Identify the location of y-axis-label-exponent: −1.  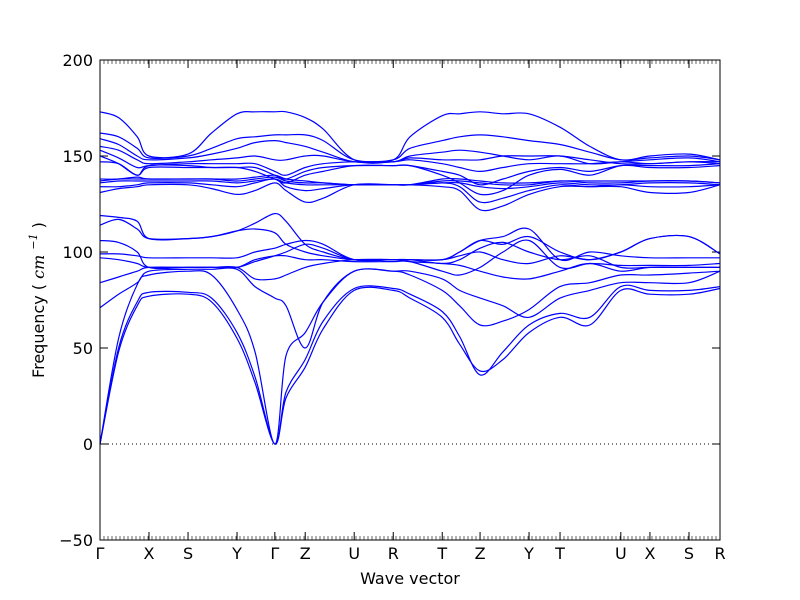
(33, 241).